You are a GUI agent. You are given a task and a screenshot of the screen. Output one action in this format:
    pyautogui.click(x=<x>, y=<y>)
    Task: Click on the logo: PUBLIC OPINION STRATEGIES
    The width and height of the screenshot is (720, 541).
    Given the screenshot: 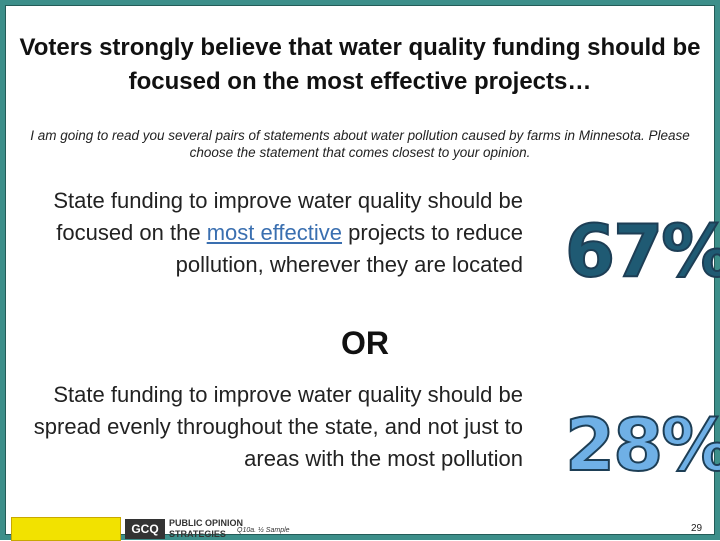 What is the action you would take?
    pyautogui.click(x=206, y=529)
    